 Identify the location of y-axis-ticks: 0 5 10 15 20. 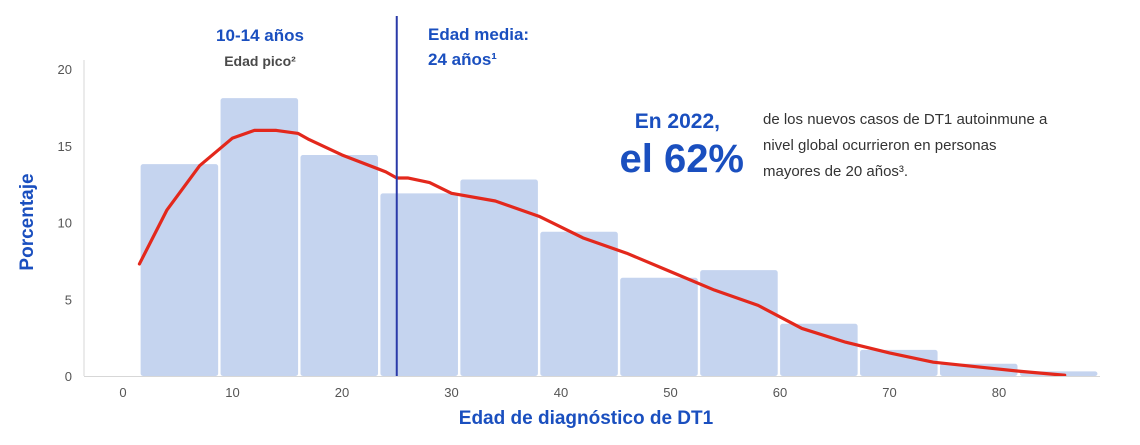
(65, 223).